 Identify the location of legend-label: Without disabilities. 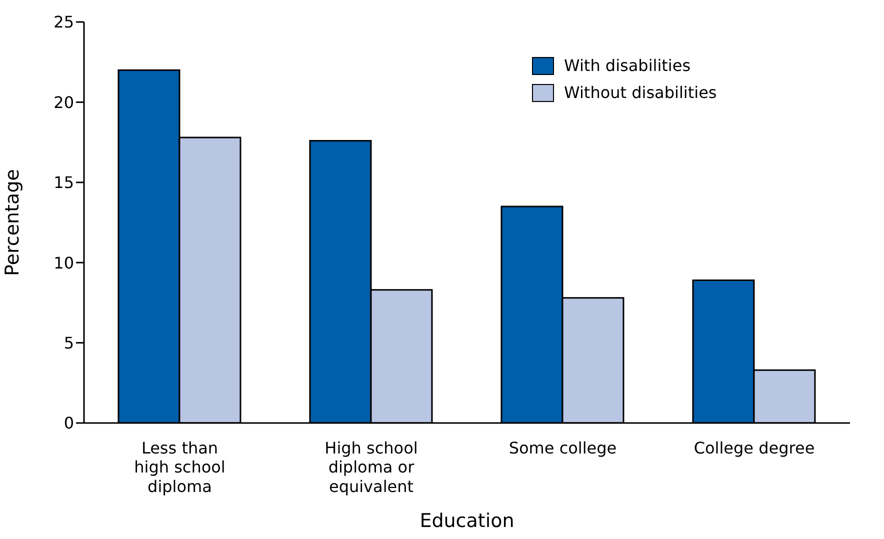
(640, 92).